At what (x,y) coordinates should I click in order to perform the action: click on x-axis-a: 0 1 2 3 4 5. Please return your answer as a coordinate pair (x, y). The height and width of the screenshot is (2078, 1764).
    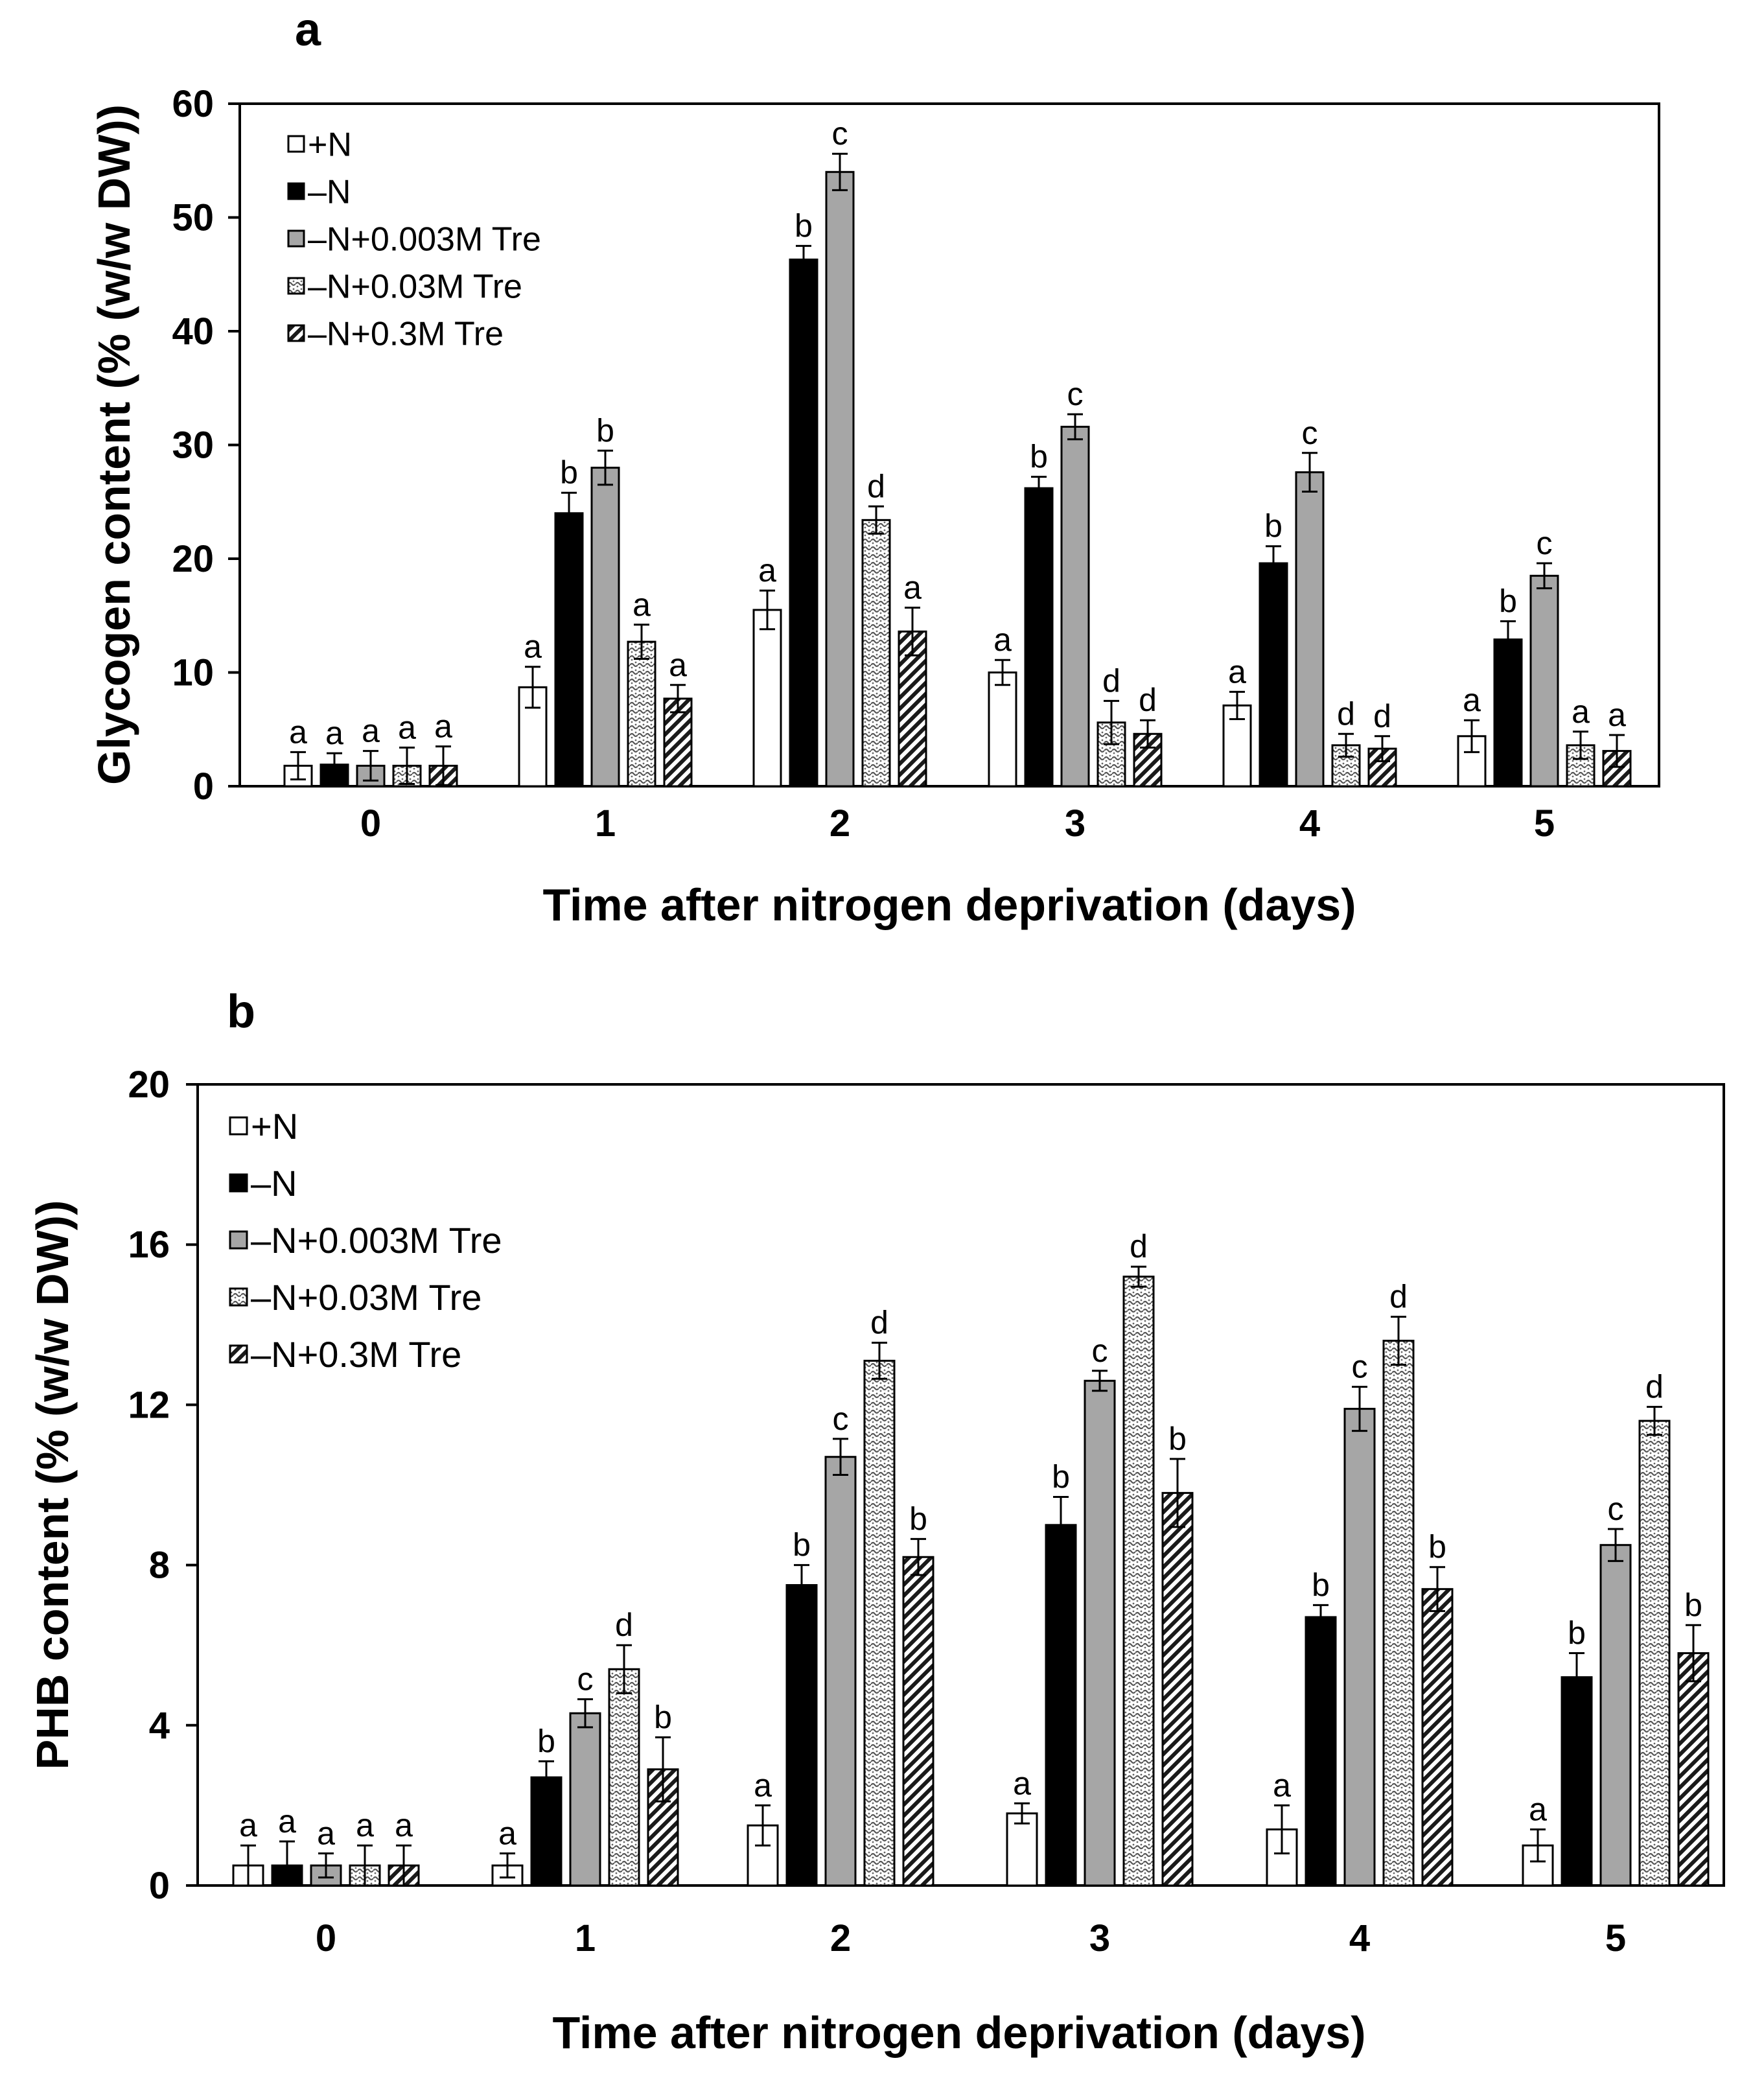
    Looking at the image, I should click on (957, 824).